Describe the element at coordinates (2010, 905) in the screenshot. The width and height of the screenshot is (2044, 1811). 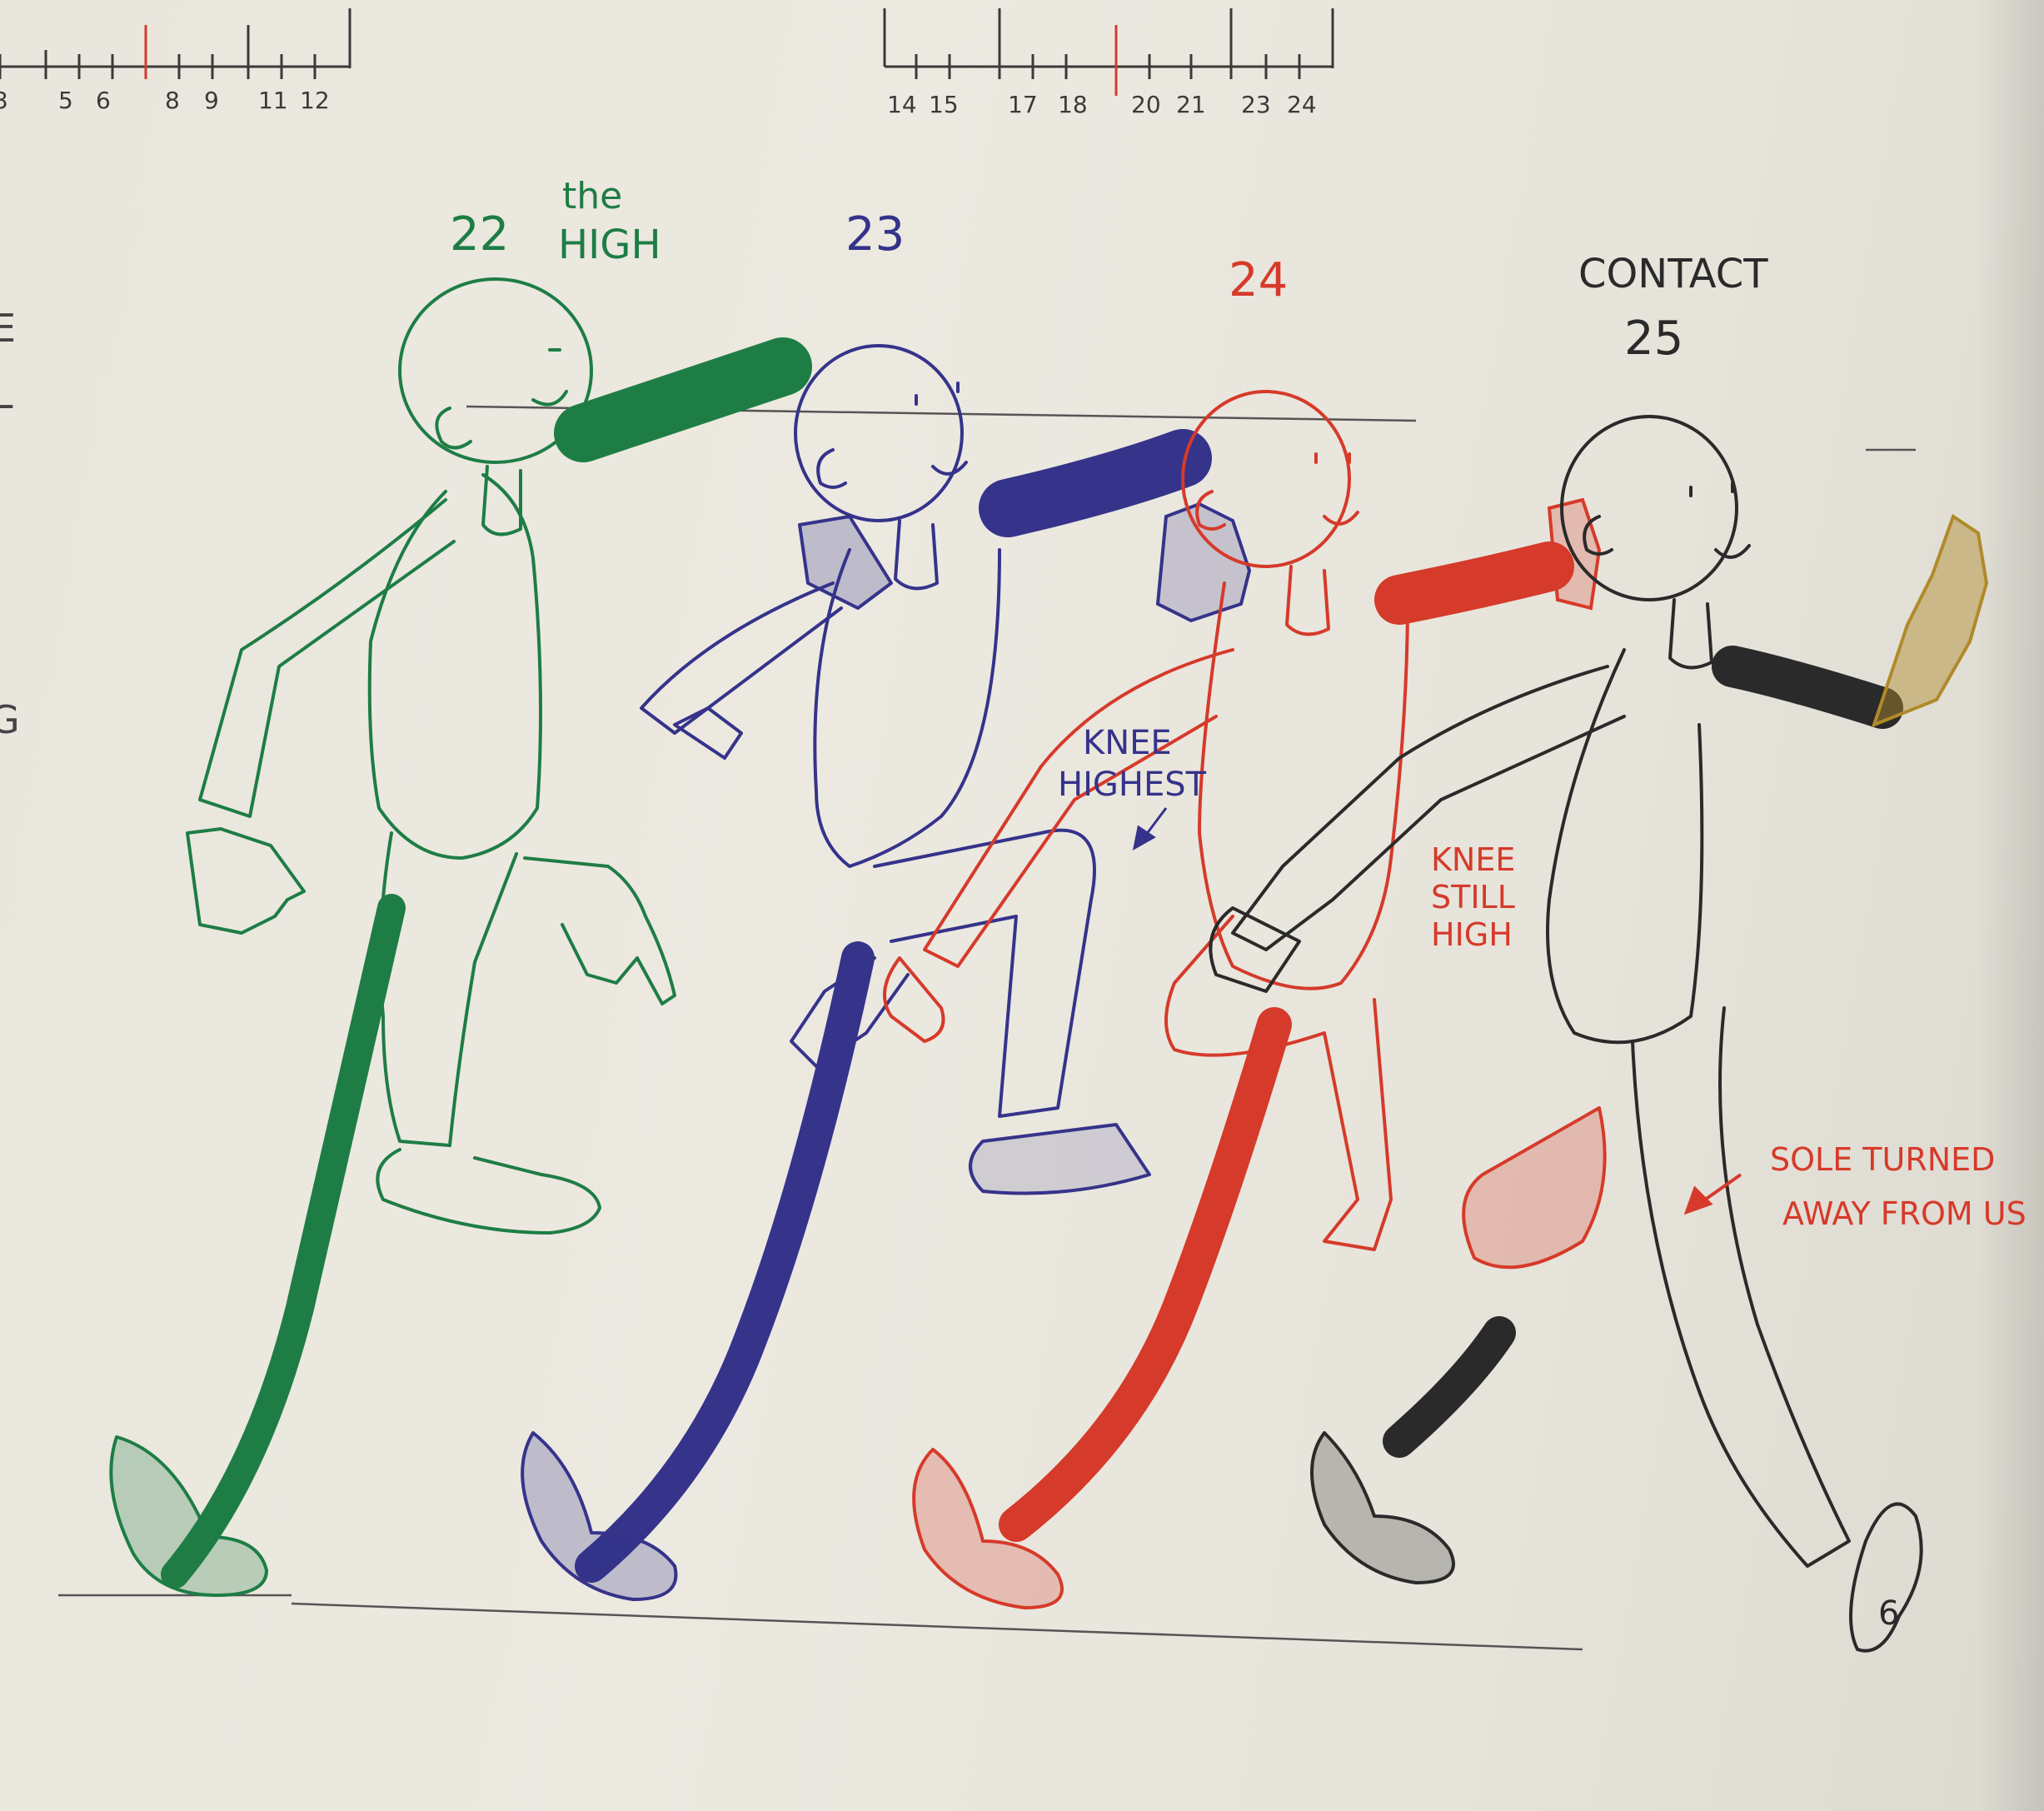
I see `book-spine-shadow` at that location.